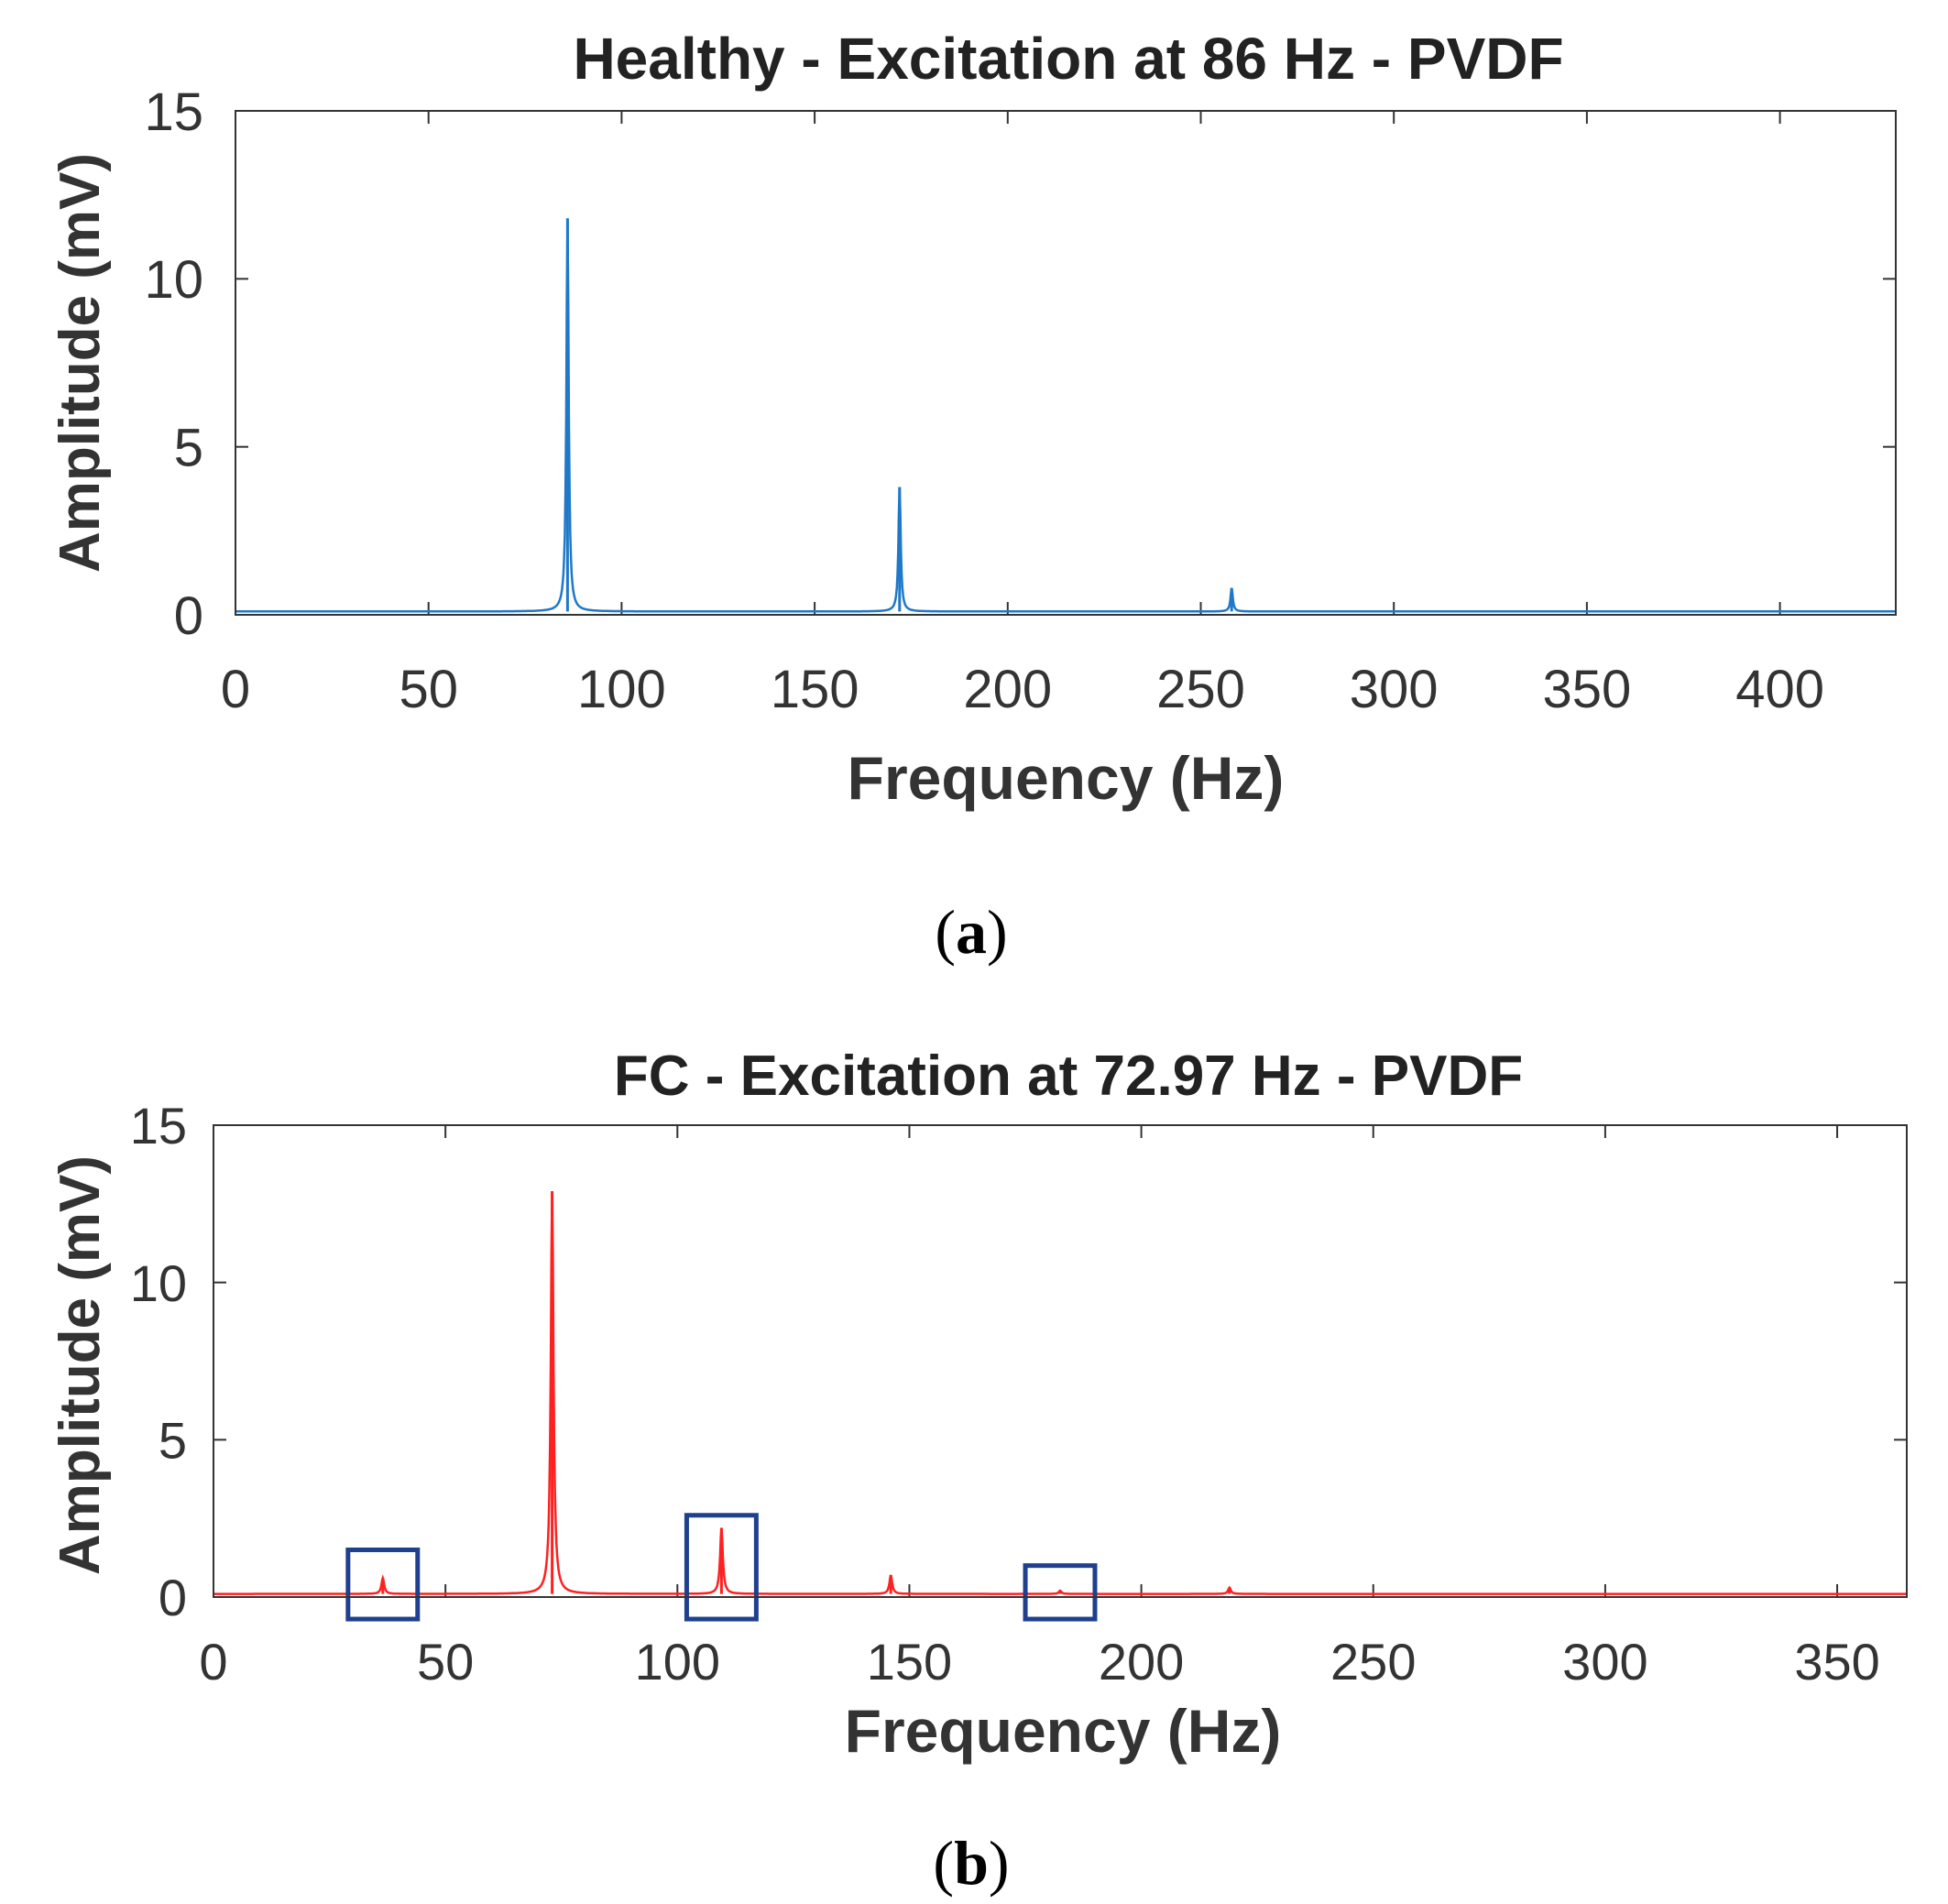 The height and width of the screenshot is (1904, 1948). Describe the element at coordinates (1008, 689) in the screenshot. I see `x-tick-label-a: 200` at that location.